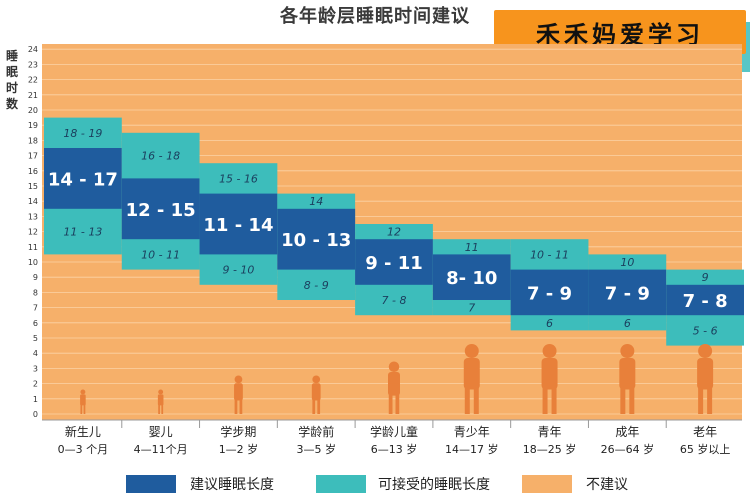  I want to click on x-group-range: 6—13 岁, so click(394, 449).